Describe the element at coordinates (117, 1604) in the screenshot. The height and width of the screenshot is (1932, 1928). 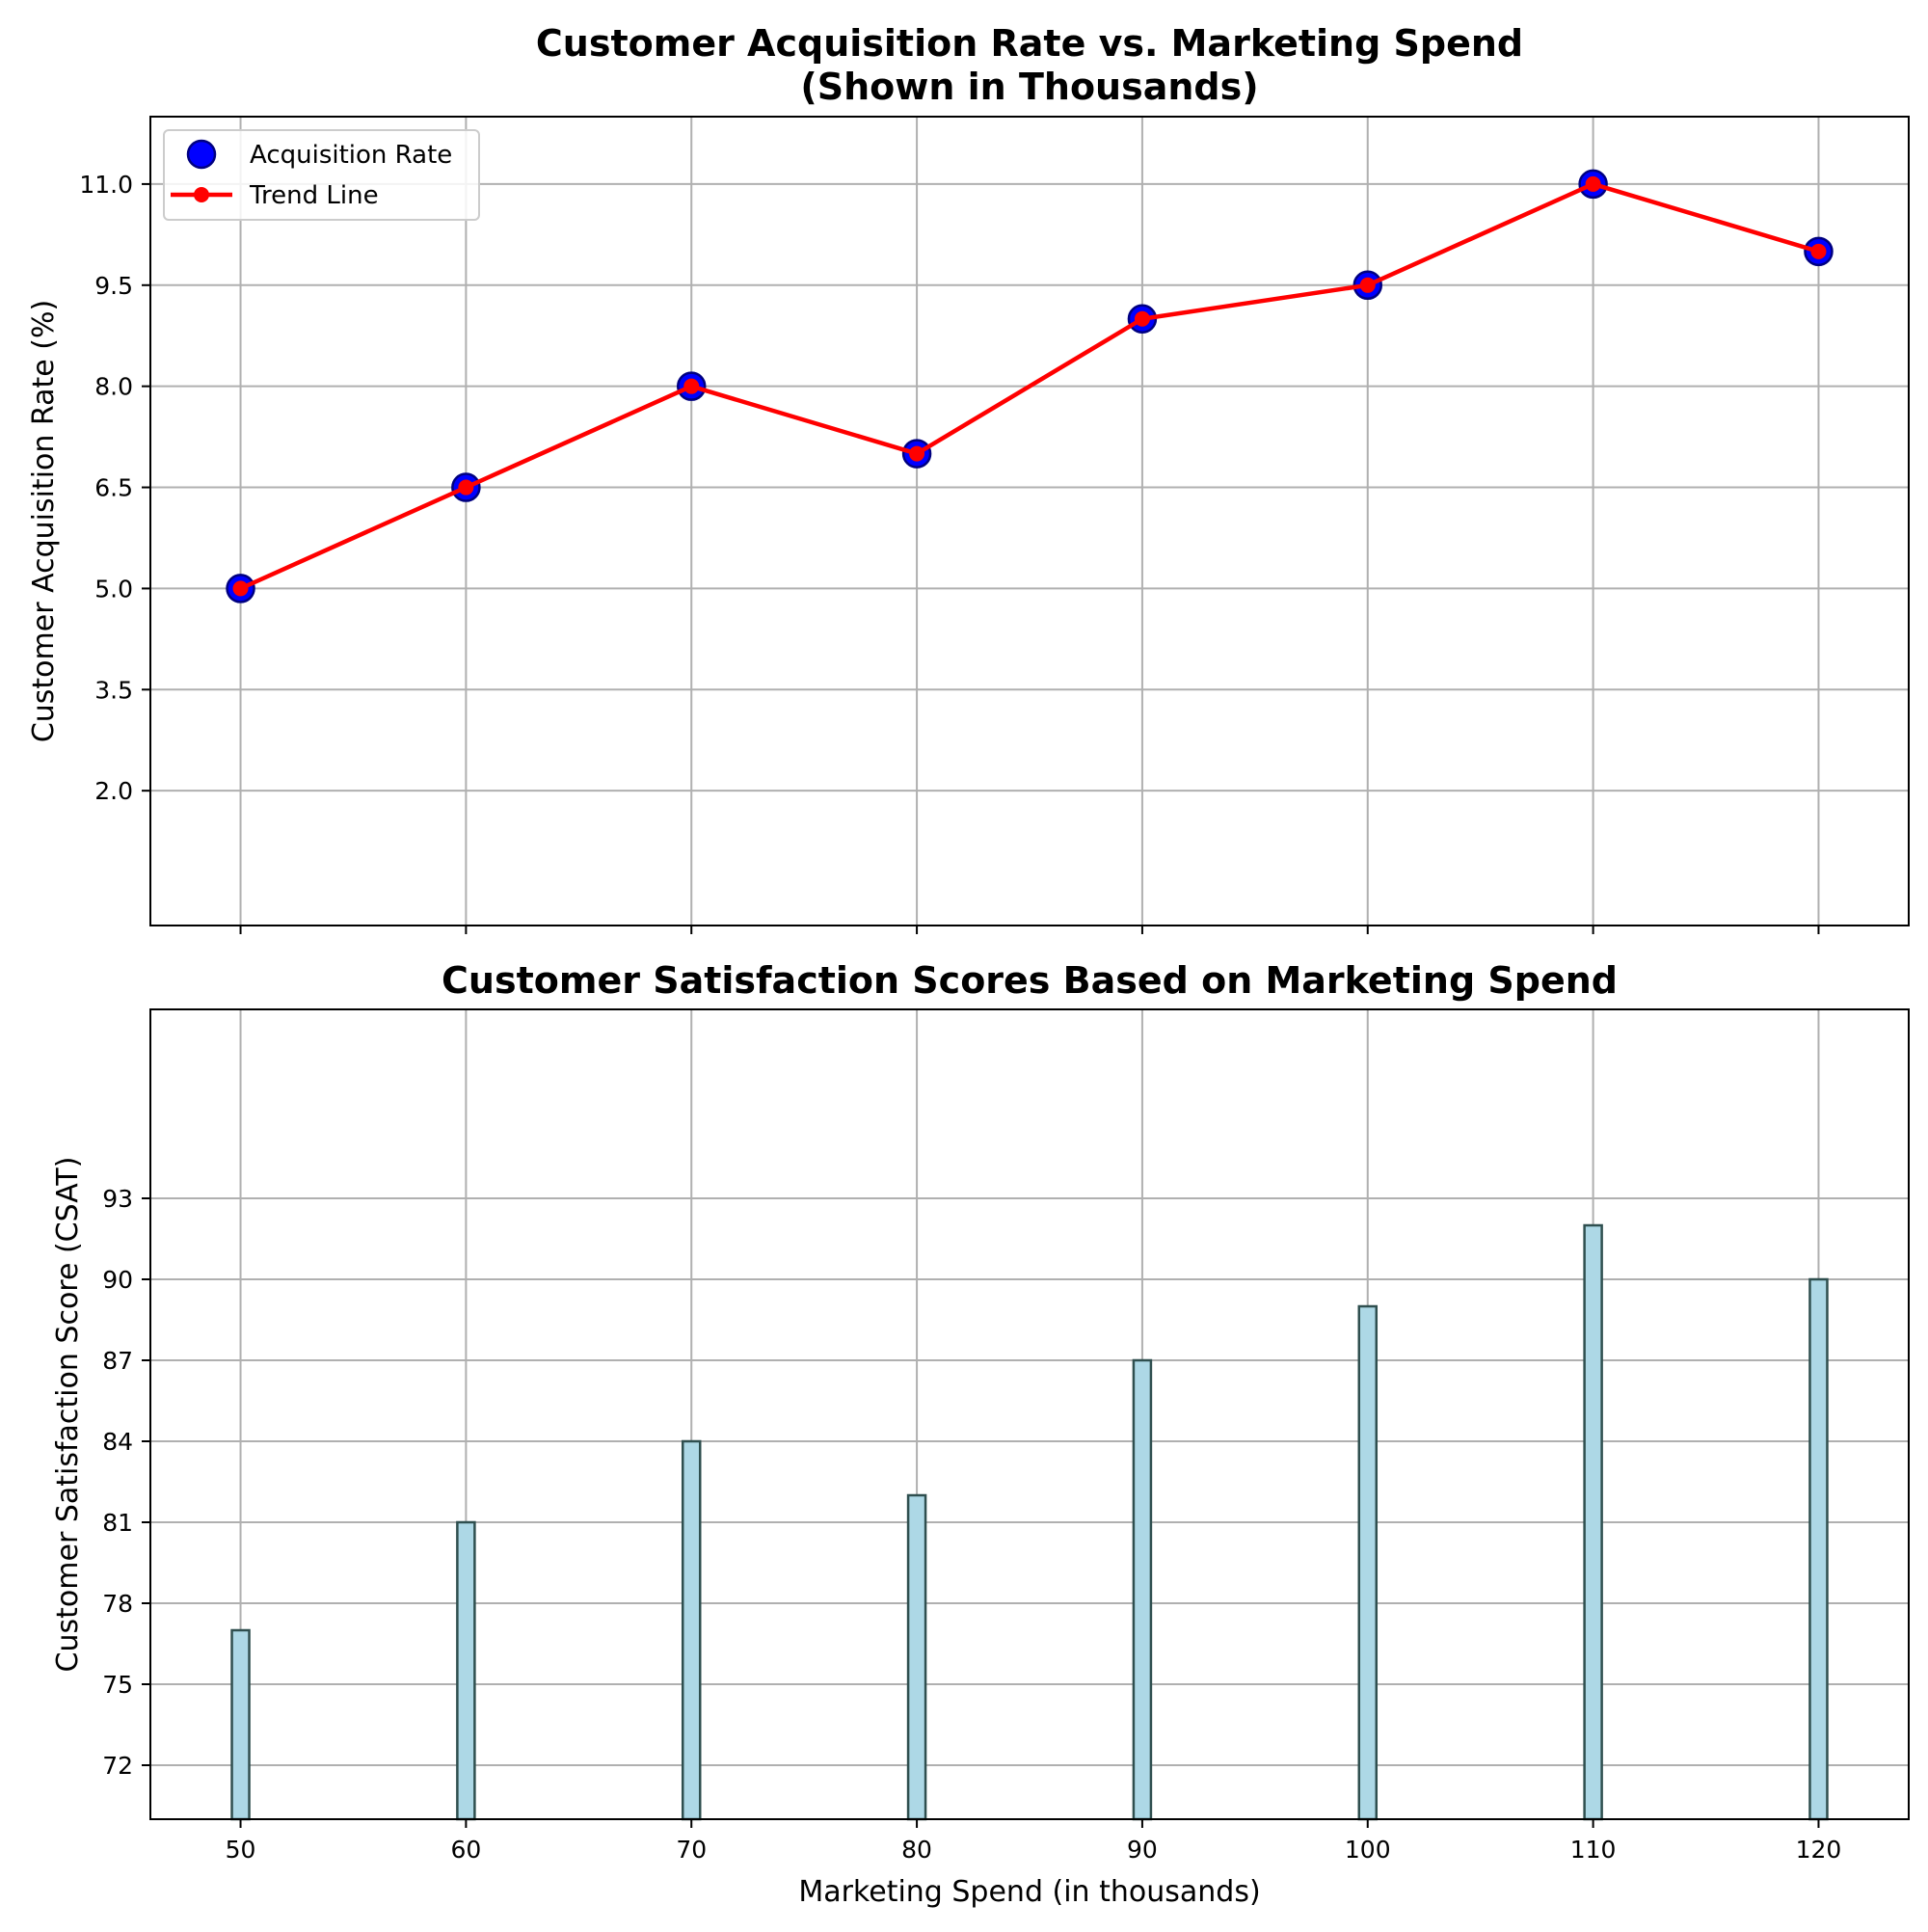
I see `y-tick-label-2: 78` at that location.